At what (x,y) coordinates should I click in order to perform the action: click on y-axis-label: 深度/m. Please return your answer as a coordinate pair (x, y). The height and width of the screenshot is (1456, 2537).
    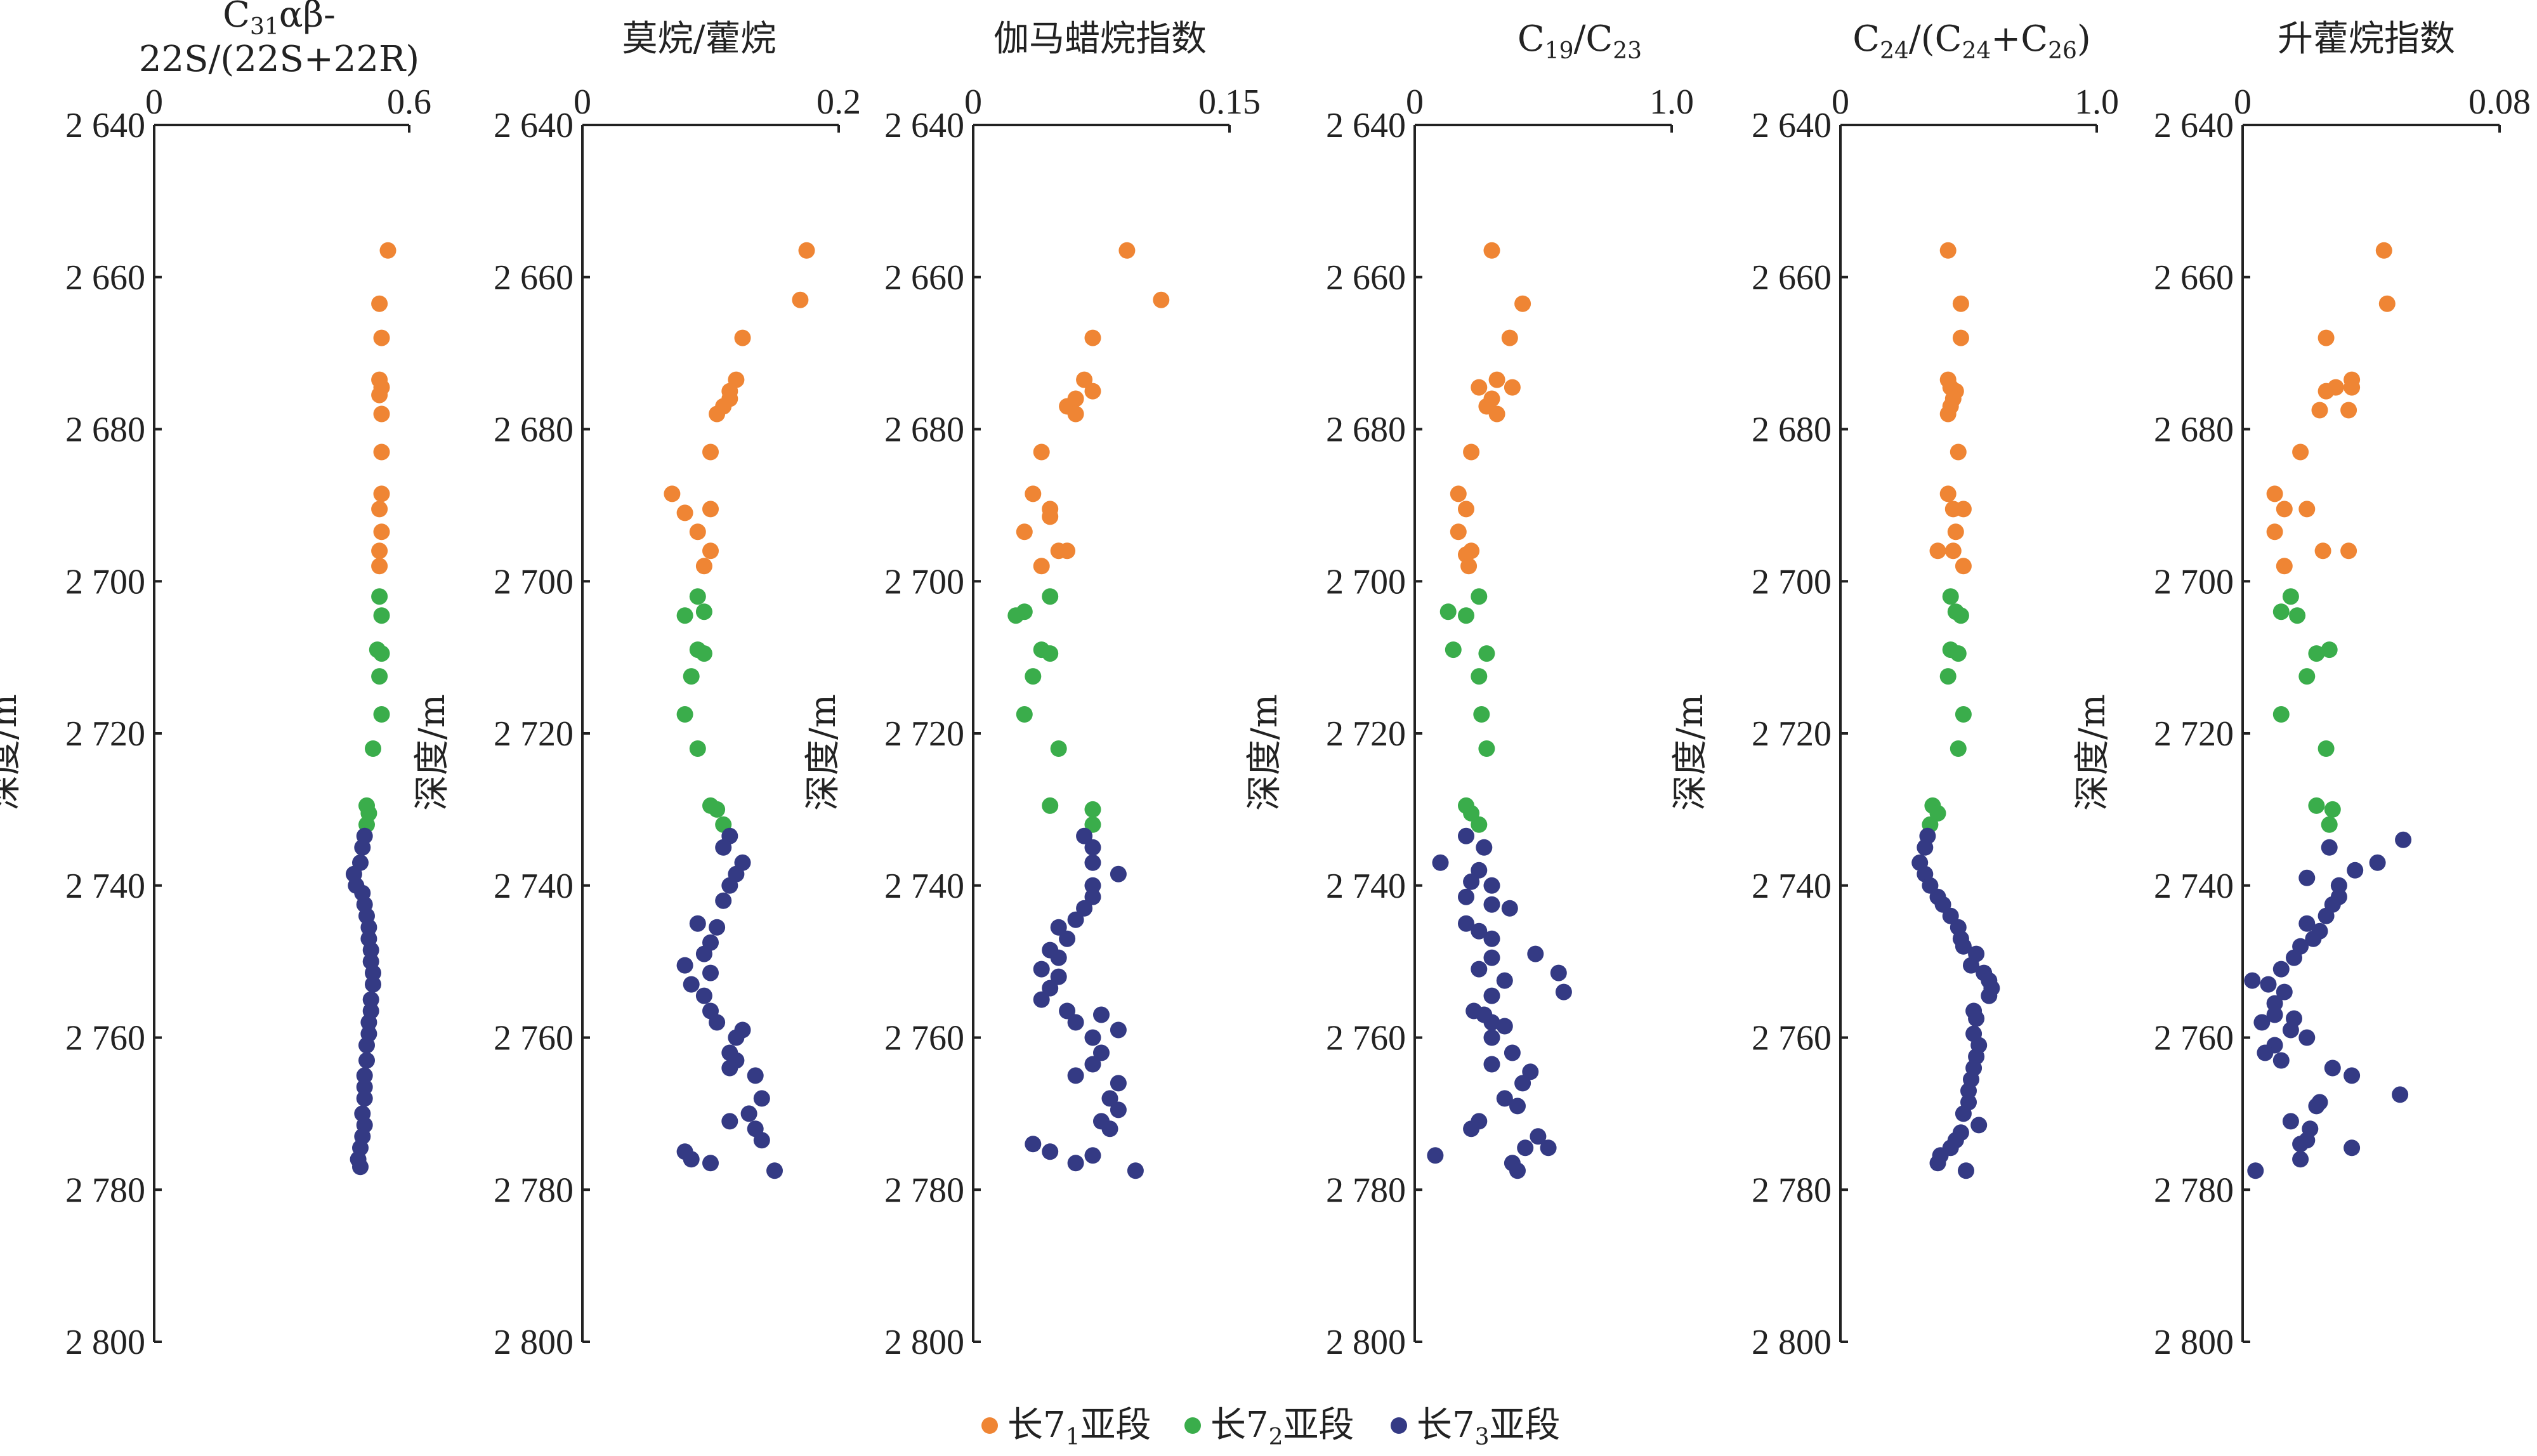
    Looking at the image, I should click on (1690, 752).